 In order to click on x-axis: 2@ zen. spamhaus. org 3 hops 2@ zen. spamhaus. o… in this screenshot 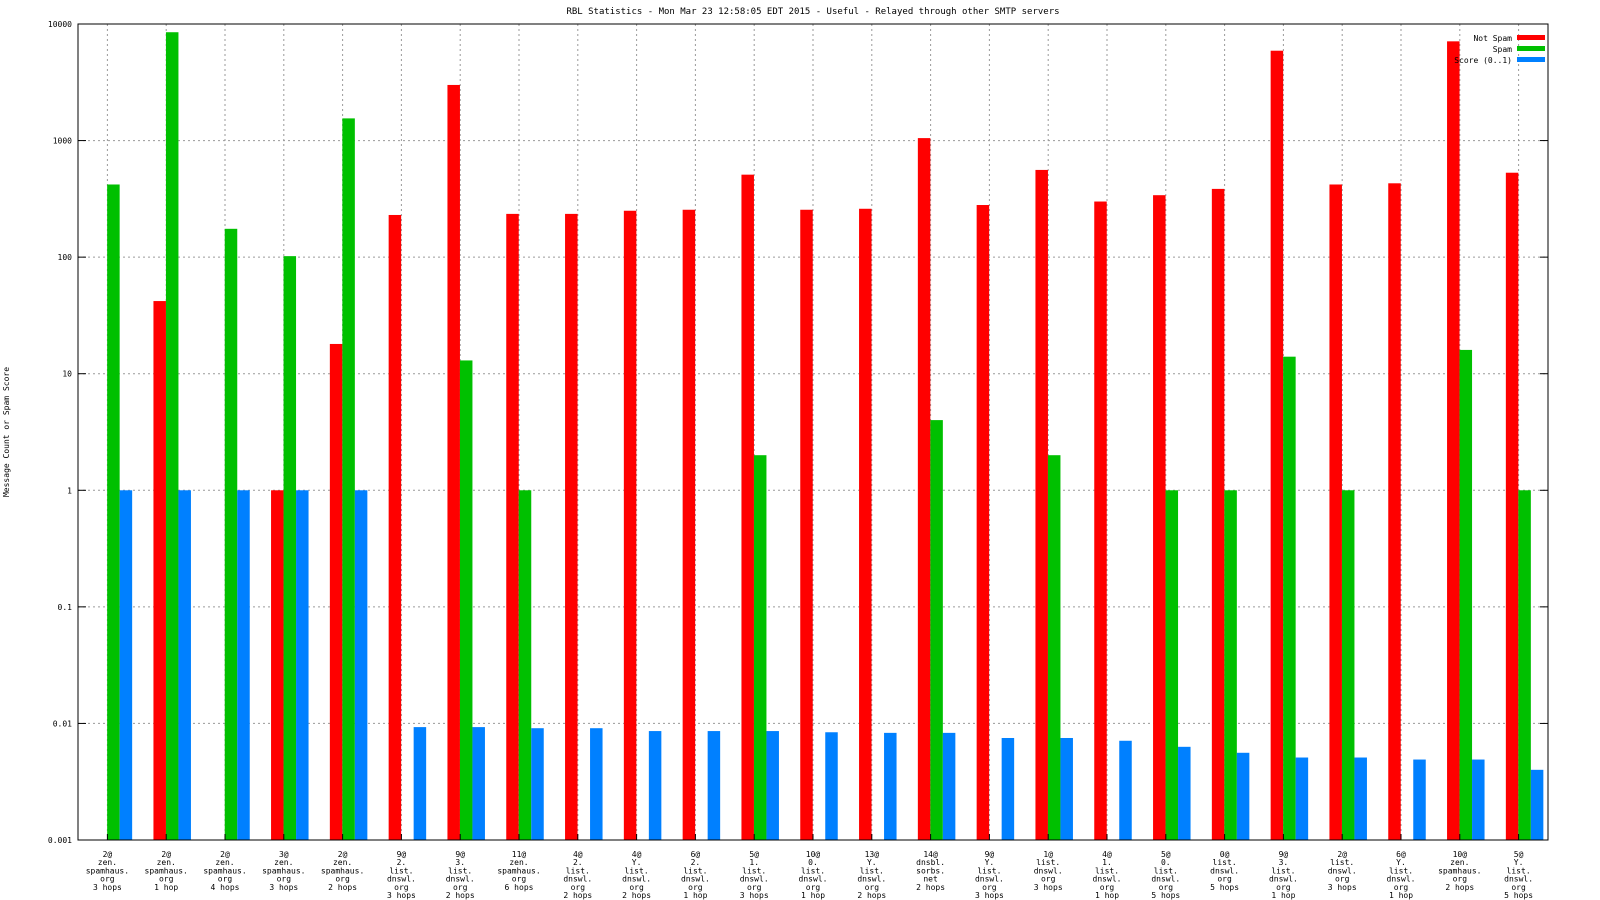, I will do `click(809, 867)`.